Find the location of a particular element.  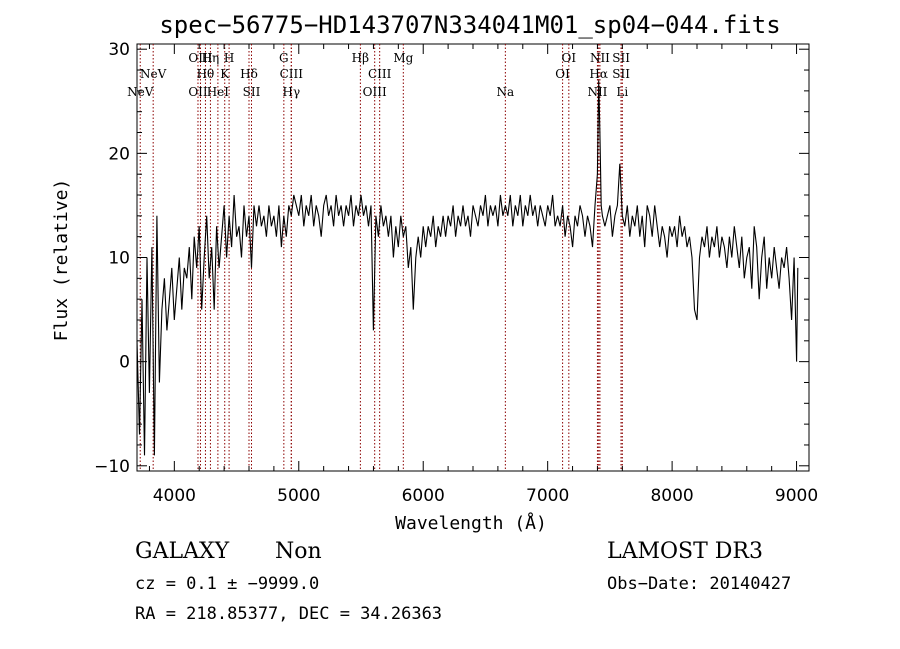

emission-line-label: HeI is located at coordinates (218, 92).